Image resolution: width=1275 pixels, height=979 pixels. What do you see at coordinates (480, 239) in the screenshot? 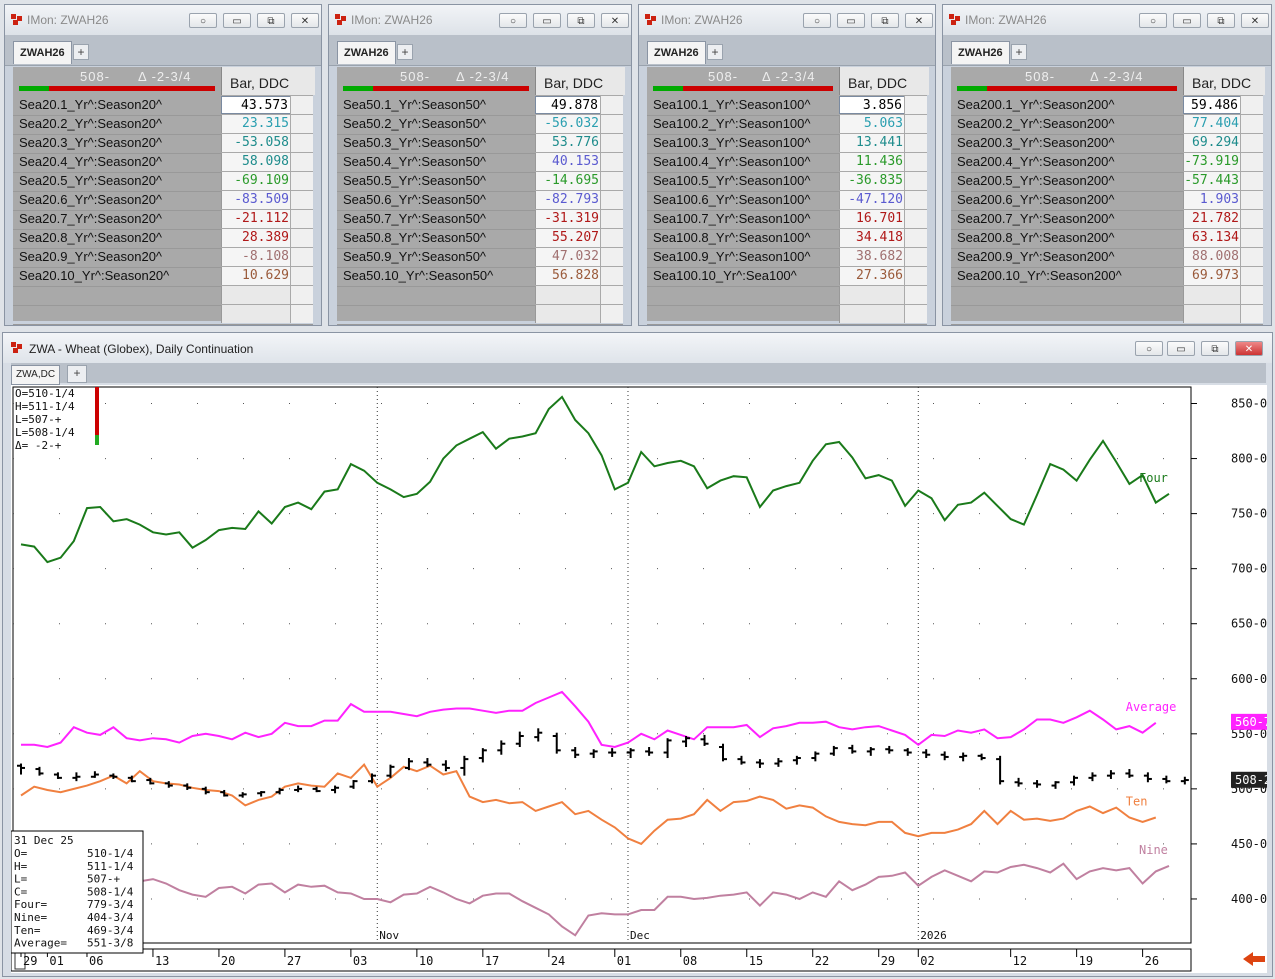
I see `table-row: Sea50.8_Yr^:Season50^ 55.207` at bounding box center [480, 239].